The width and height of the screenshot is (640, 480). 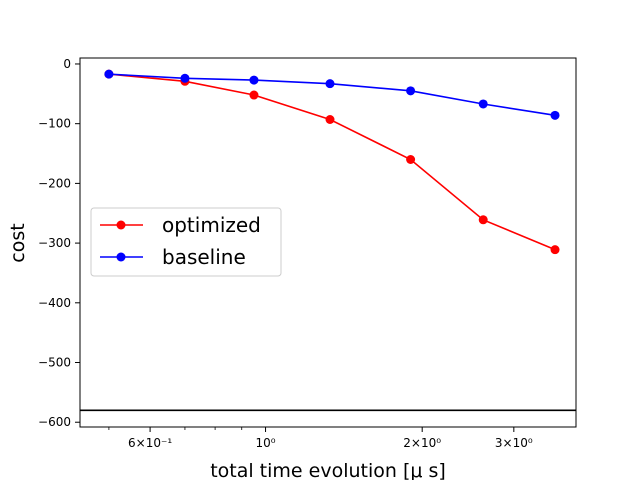 What do you see at coordinates (67, 64) in the screenshot?
I see `y-tick-label: 0` at bounding box center [67, 64].